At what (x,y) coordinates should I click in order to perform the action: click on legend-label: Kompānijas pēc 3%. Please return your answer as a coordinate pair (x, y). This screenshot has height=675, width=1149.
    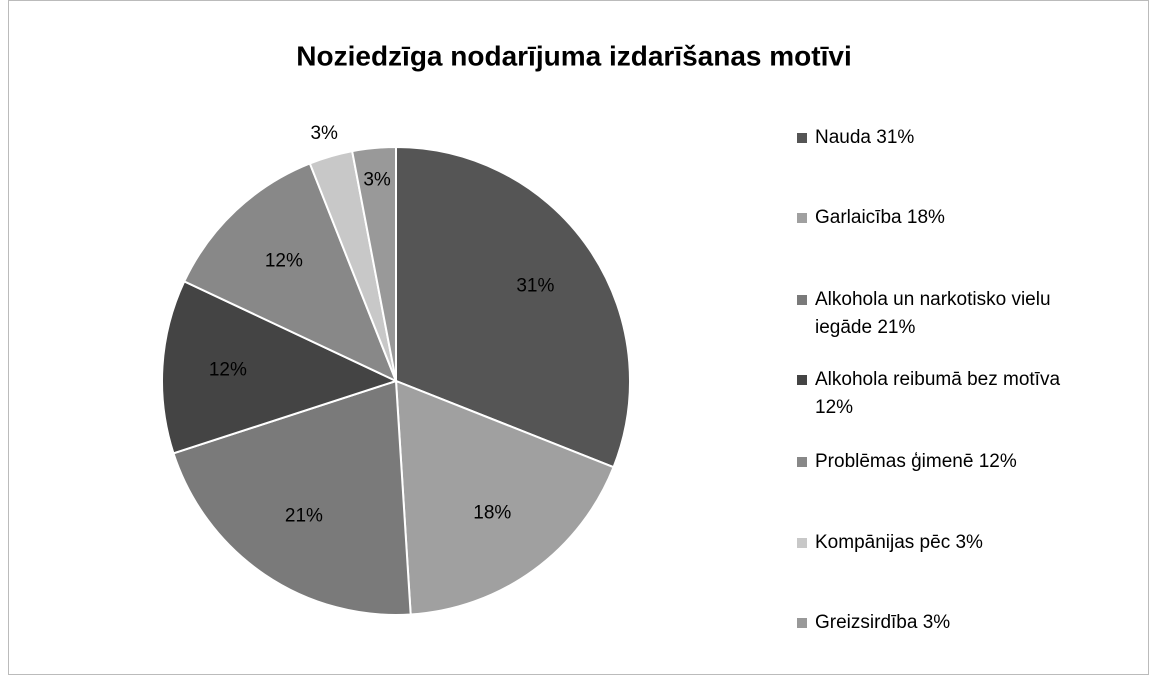
    Looking at the image, I should click on (899, 542).